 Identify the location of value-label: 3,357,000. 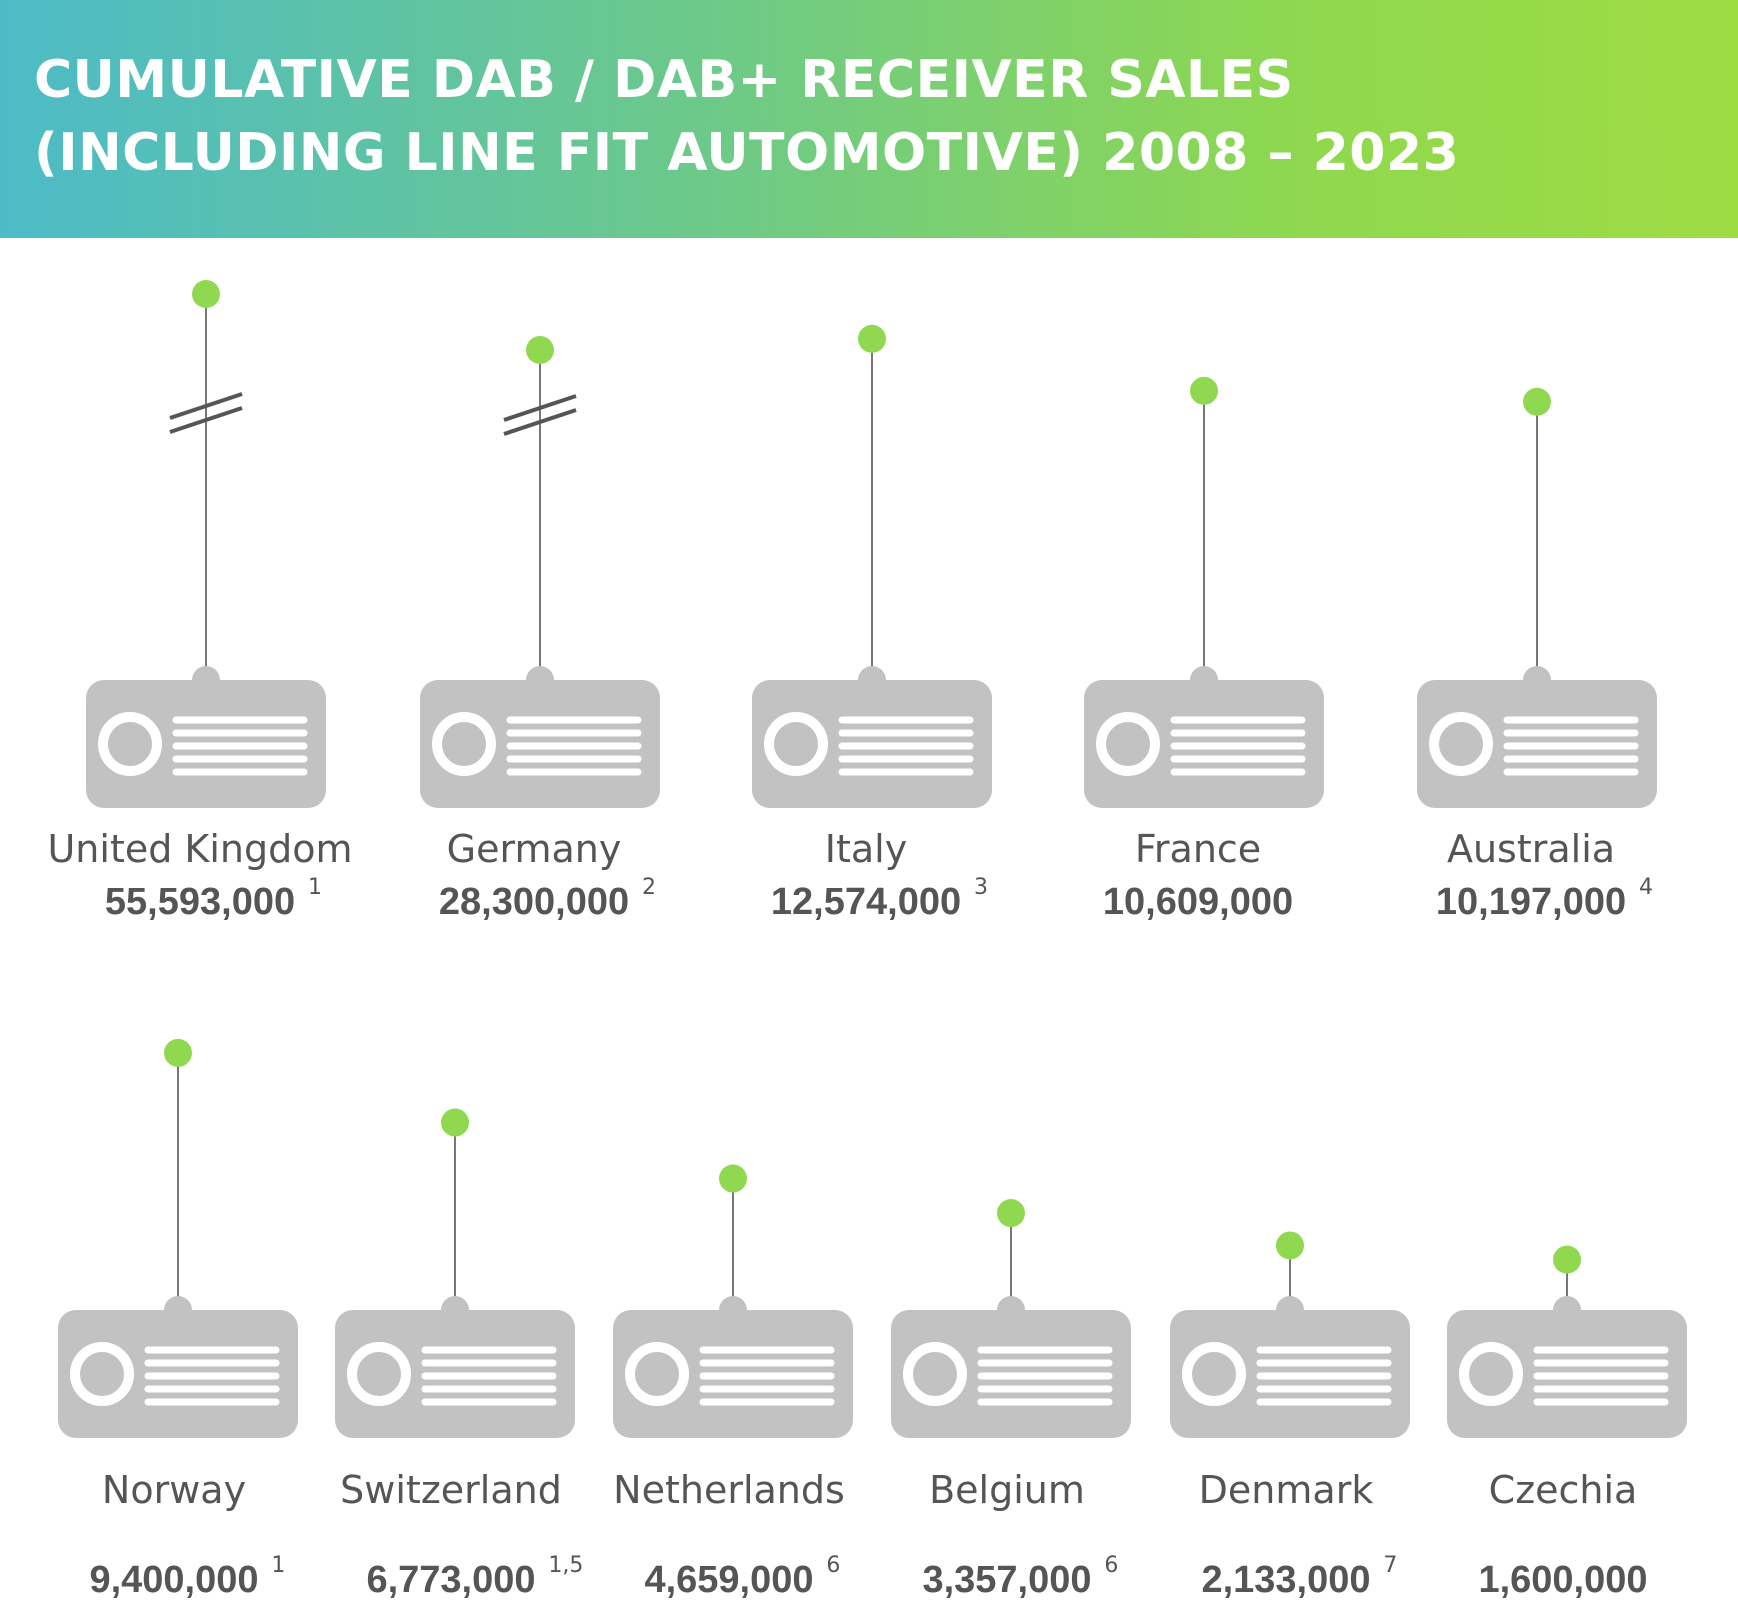
(1006, 1580).